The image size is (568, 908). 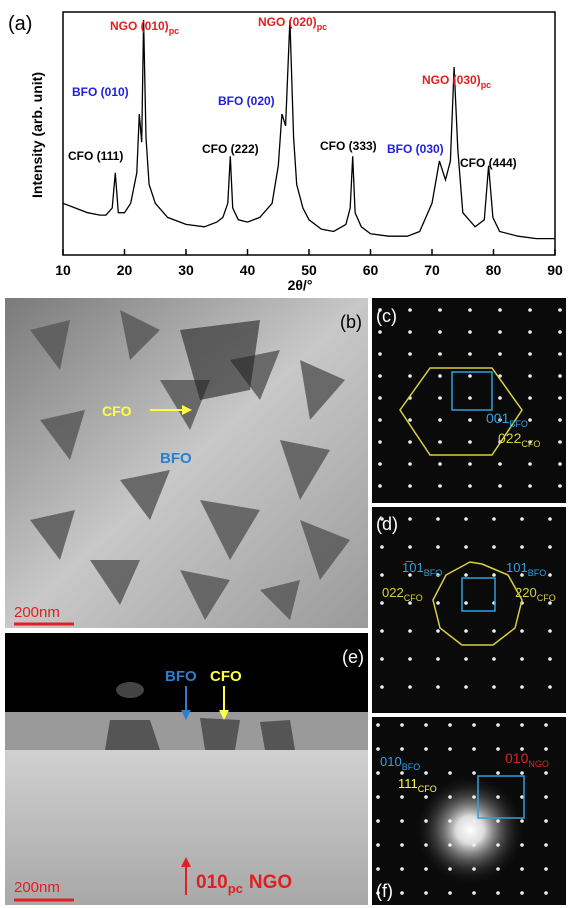 What do you see at coordinates (37, 135) in the screenshot?
I see `y-axis-label: Intensity (arb. unit)` at bounding box center [37, 135].